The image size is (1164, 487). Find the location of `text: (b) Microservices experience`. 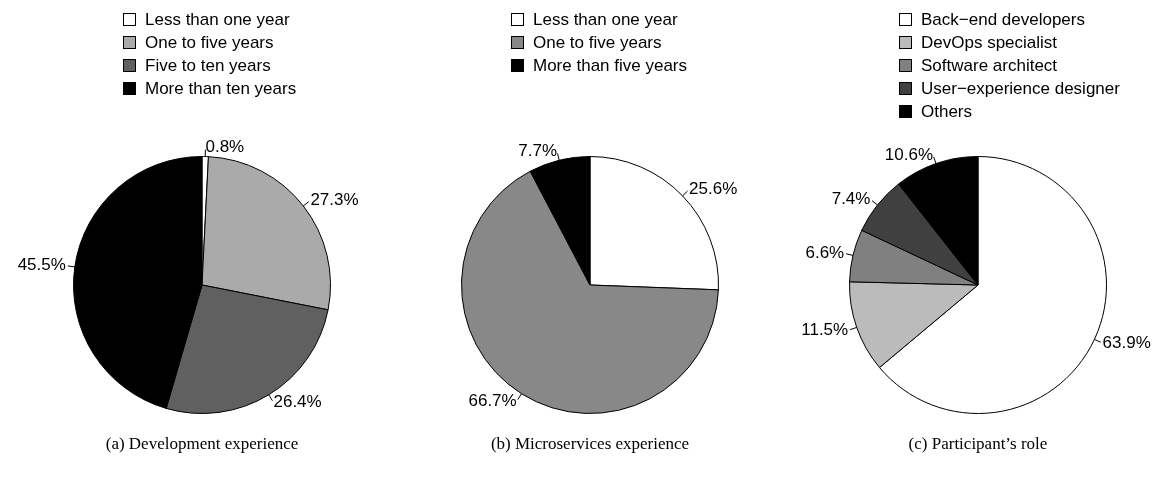

text: (b) Microservices experience is located at coordinates (590, 444).